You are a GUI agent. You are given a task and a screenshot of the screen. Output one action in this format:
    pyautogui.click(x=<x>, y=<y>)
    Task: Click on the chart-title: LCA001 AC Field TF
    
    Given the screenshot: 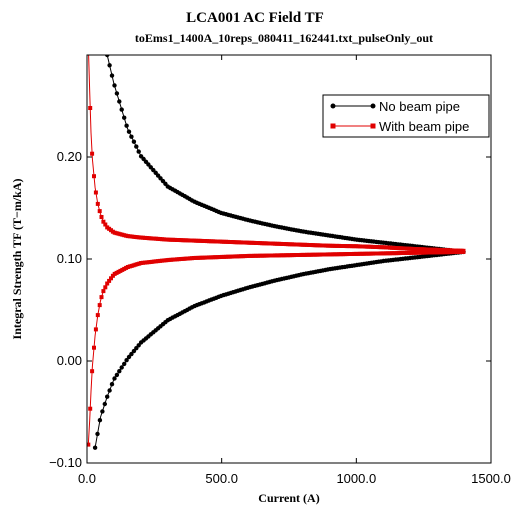 What is the action you would take?
    pyautogui.click(x=255, y=18)
    